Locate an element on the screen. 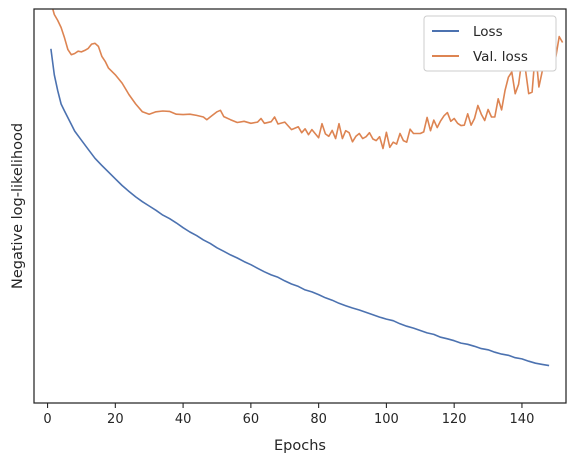 The image size is (573, 463). x-axis-label: Epochs is located at coordinates (300, 446).